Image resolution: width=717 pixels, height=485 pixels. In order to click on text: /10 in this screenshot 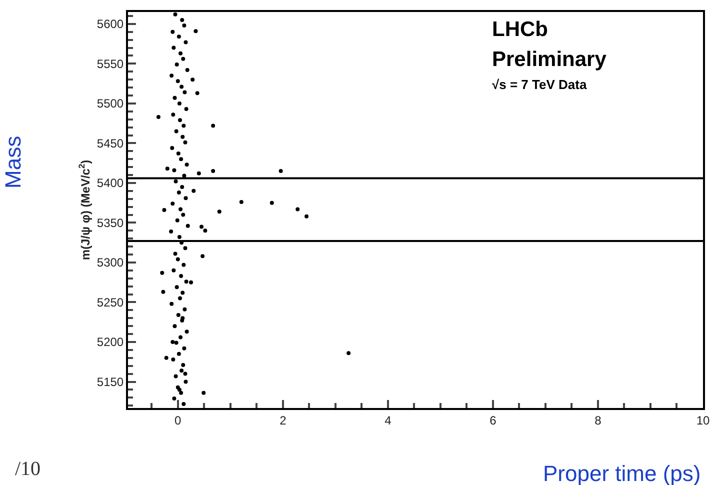, I will do `click(28, 469)`.